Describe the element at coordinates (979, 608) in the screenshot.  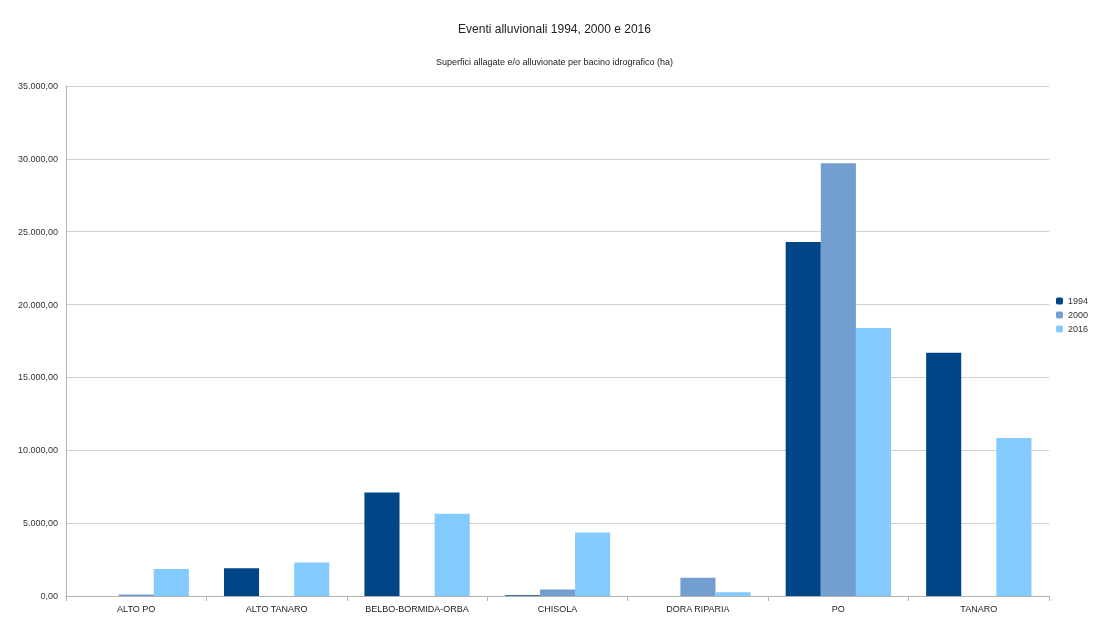
I see `x-tick-label: TANARO` at that location.